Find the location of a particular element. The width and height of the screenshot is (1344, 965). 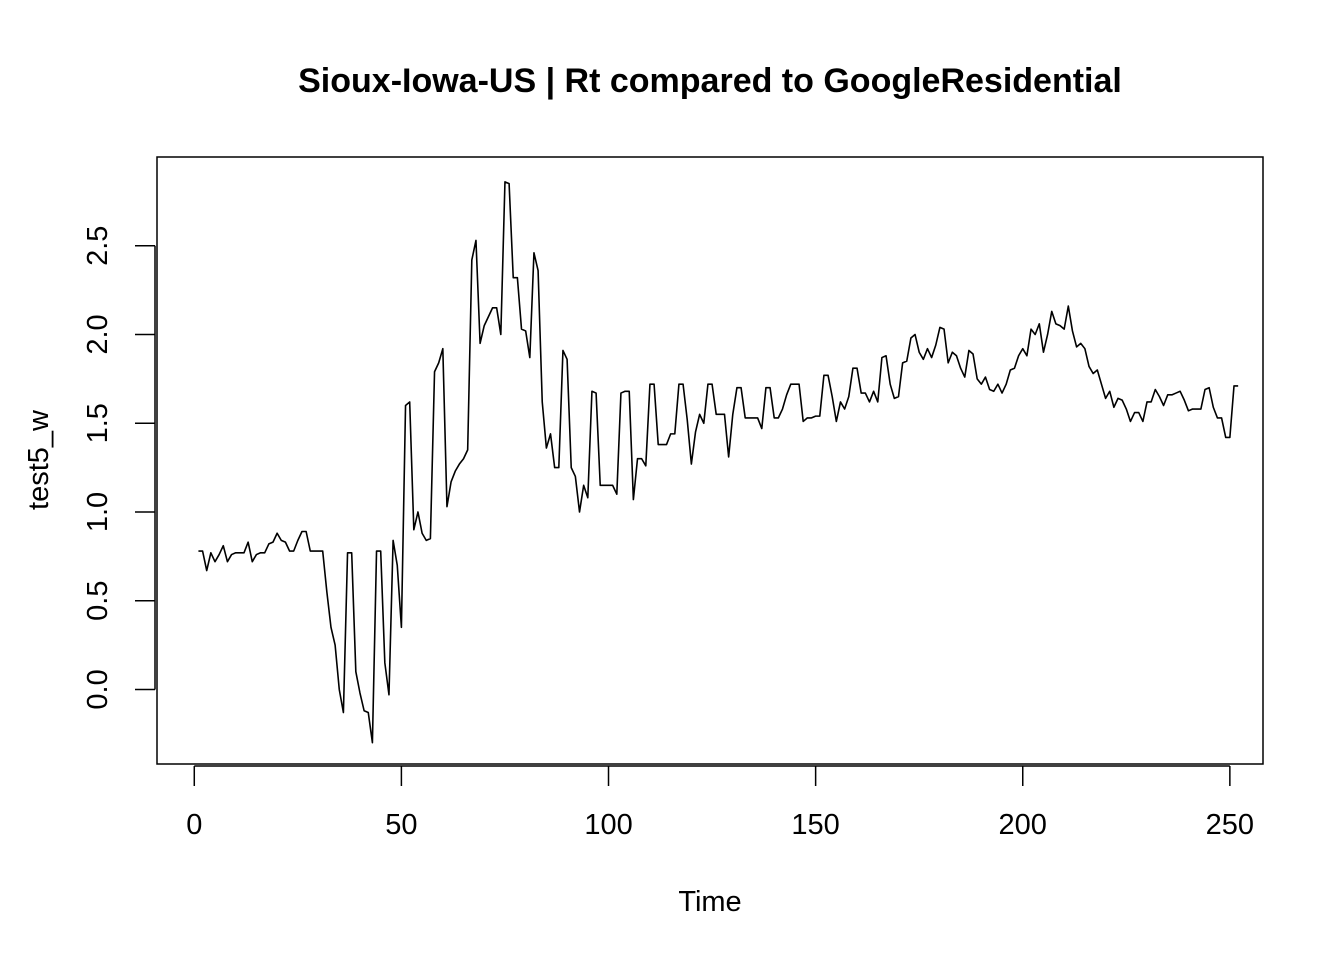

x-tick-label: 50 is located at coordinates (401, 825).